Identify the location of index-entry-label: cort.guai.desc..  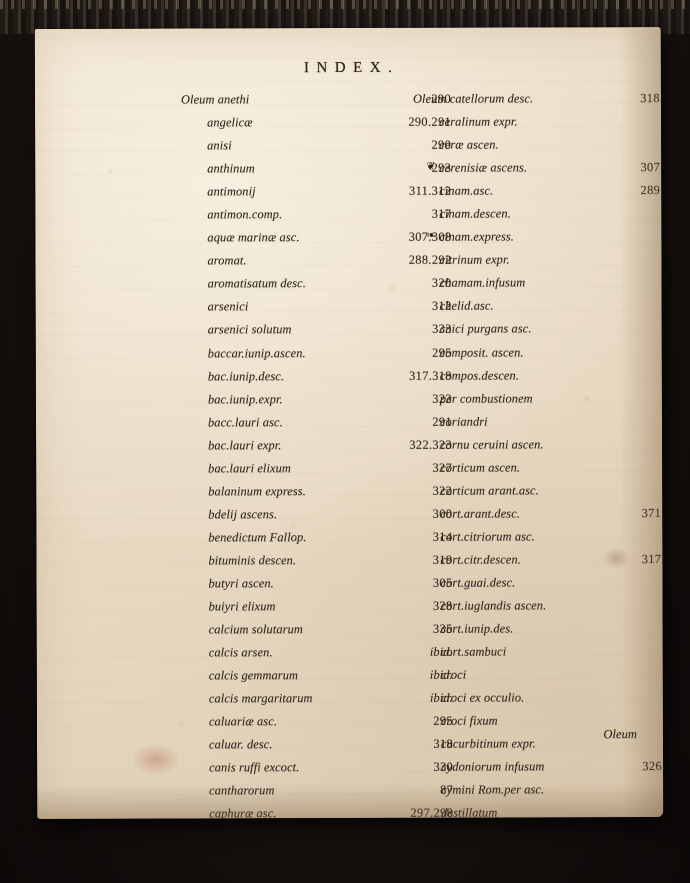
(478, 582).